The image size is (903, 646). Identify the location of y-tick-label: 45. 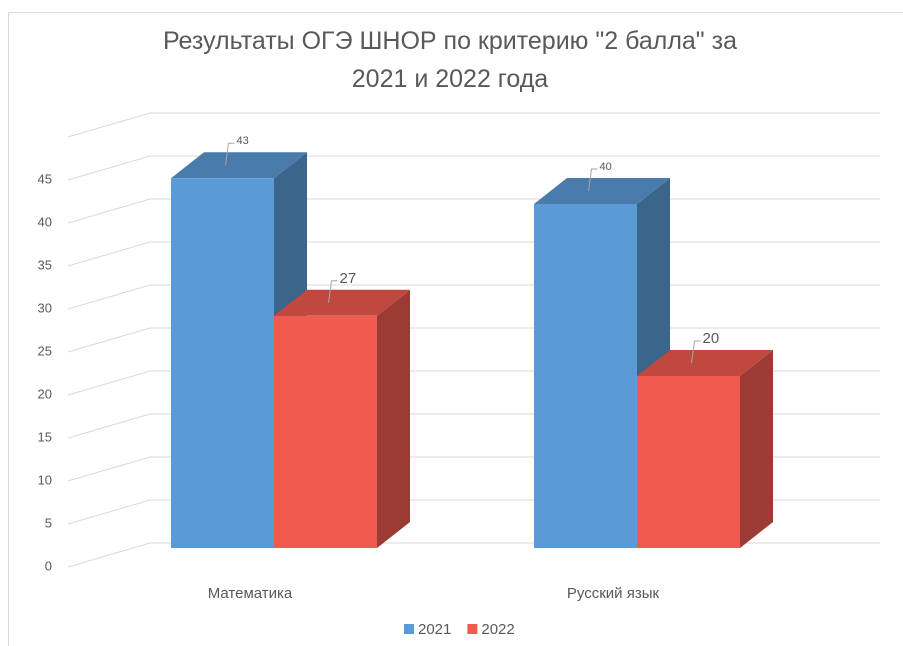
(45, 178).